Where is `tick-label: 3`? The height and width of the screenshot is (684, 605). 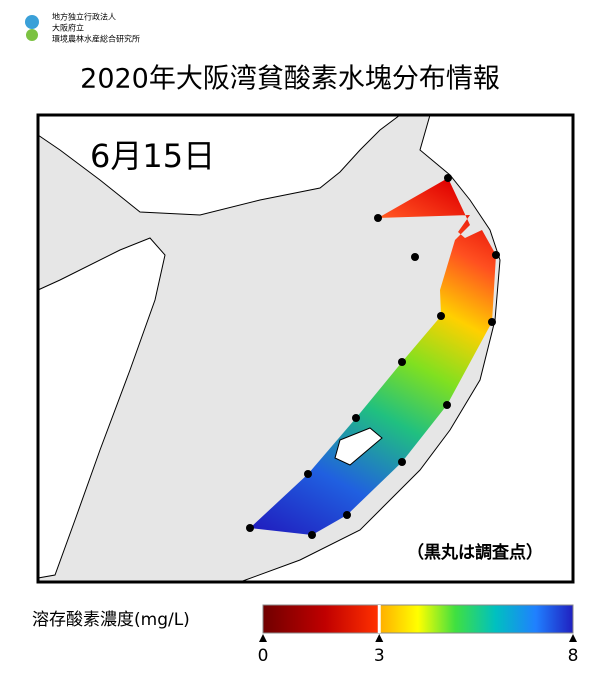 tick-label: 3 is located at coordinates (379, 656).